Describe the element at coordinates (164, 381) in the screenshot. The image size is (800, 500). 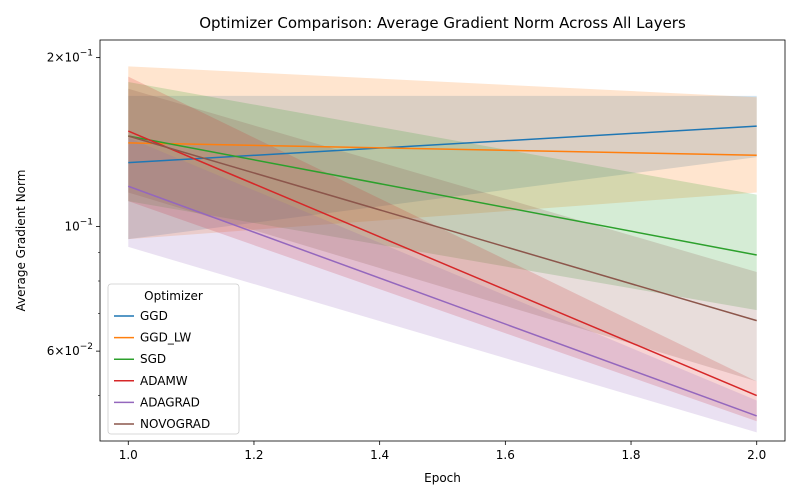
I see `legend-label-adamw: ADAMW` at that location.